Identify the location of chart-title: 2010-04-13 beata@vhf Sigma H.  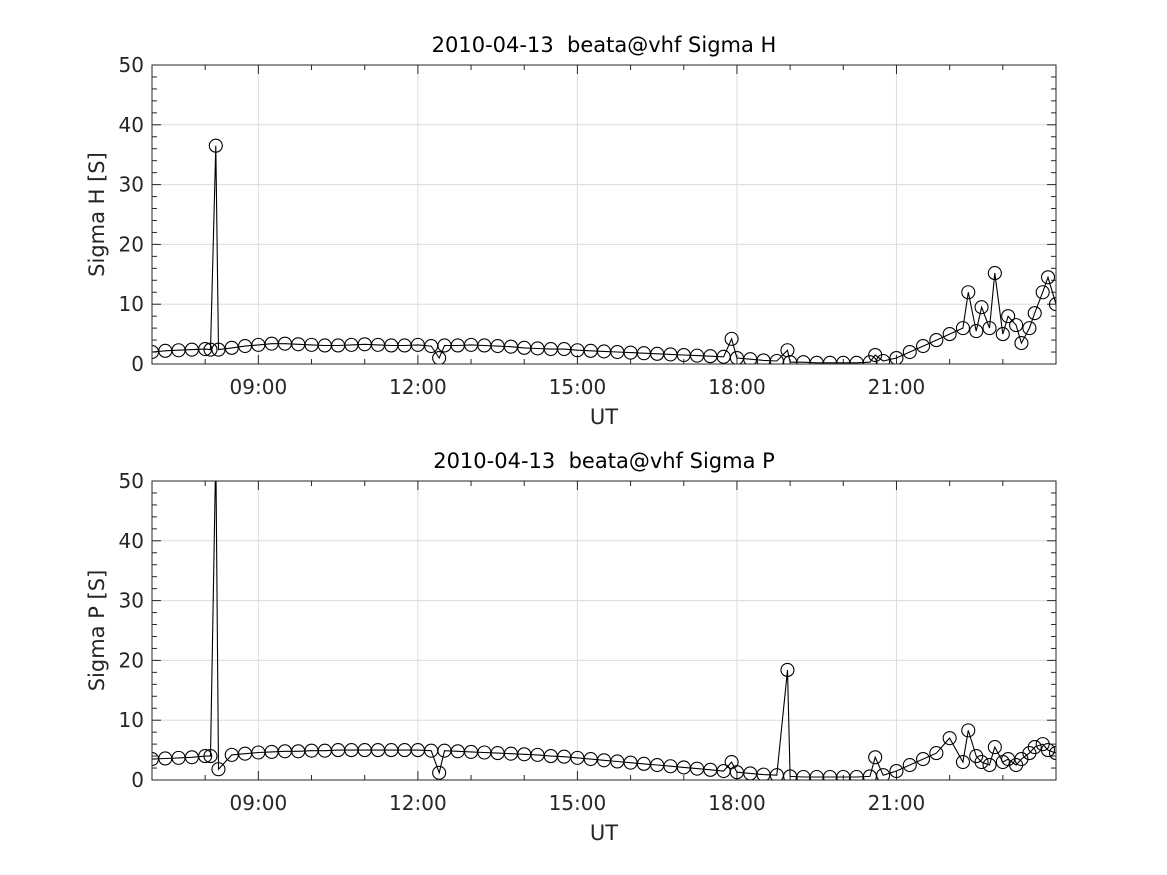
(604, 45).